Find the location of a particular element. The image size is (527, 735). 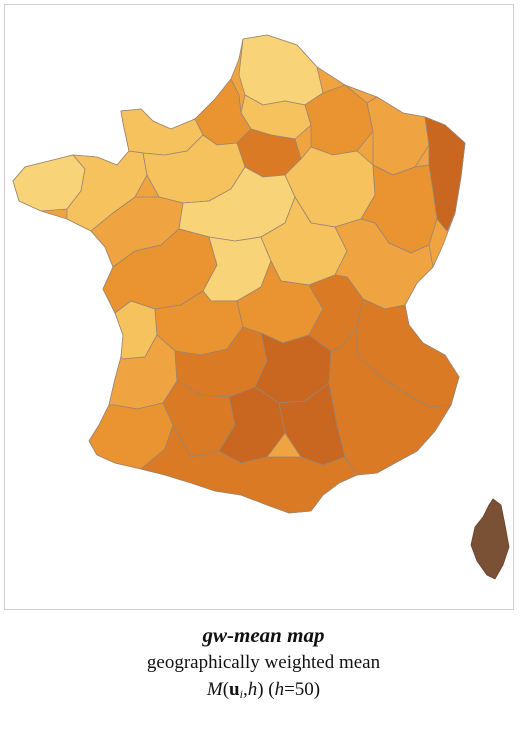

formula-func: M is located at coordinates (214, 689).